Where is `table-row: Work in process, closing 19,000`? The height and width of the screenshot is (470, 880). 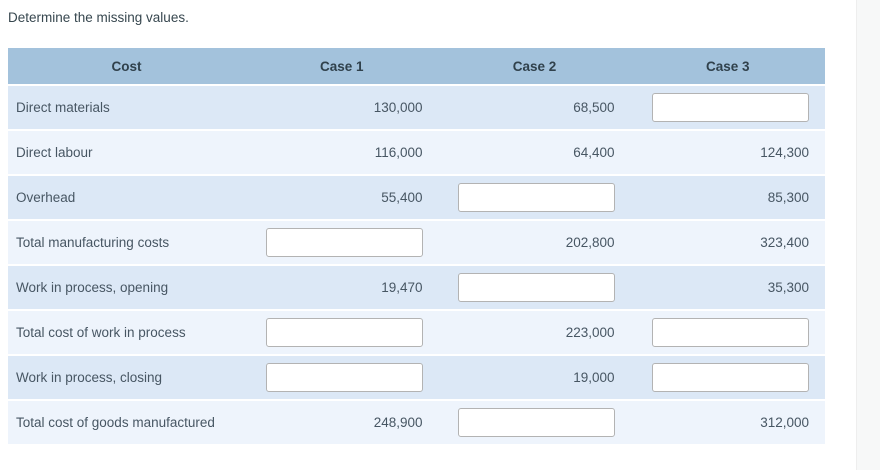 table-row: Work in process, closing 19,000 is located at coordinates (416, 377).